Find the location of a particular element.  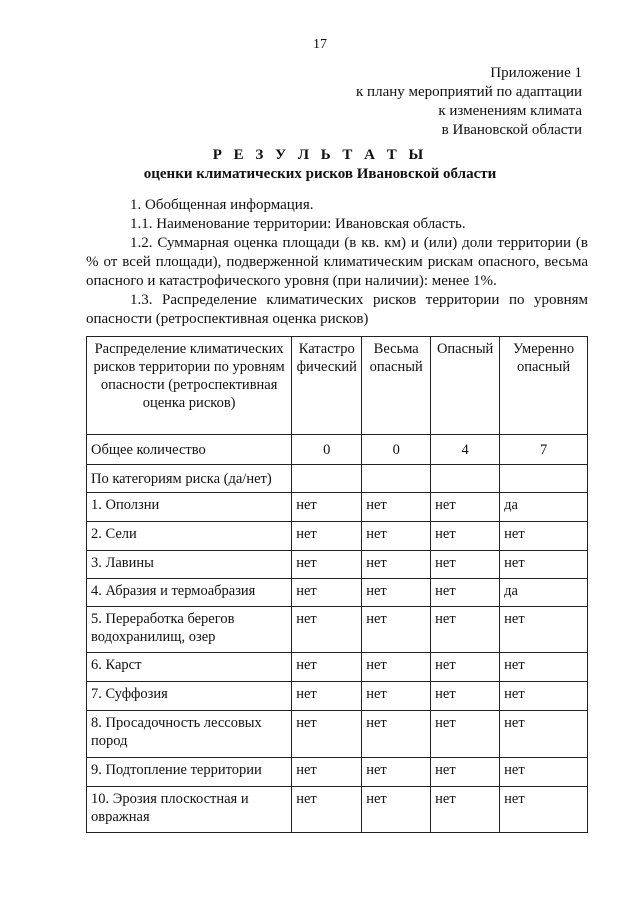

categories-row: По категориям риска (да/нет) is located at coordinates (336, 478).